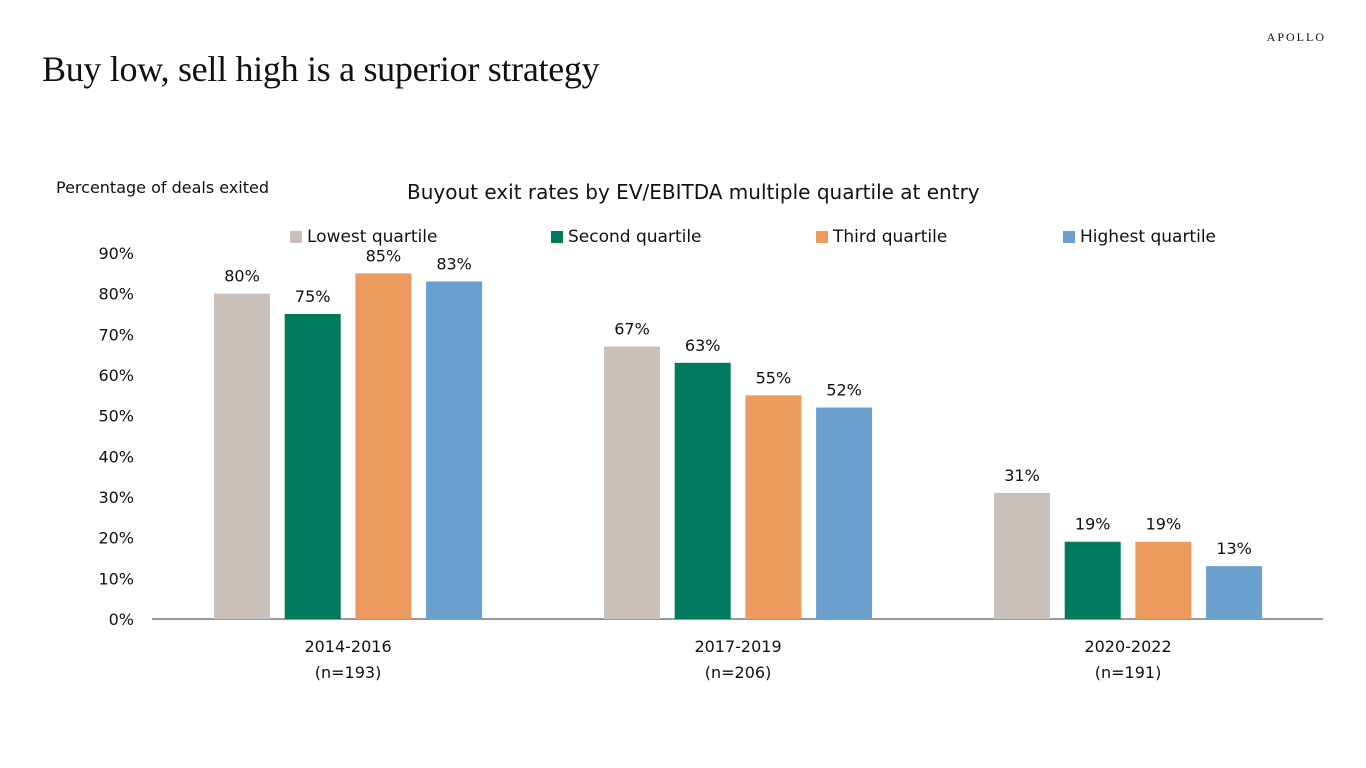 This screenshot has width=1366, height=768. What do you see at coordinates (1022, 475) in the screenshot?
I see `bar-value-label: 31%` at bounding box center [1022, 475].